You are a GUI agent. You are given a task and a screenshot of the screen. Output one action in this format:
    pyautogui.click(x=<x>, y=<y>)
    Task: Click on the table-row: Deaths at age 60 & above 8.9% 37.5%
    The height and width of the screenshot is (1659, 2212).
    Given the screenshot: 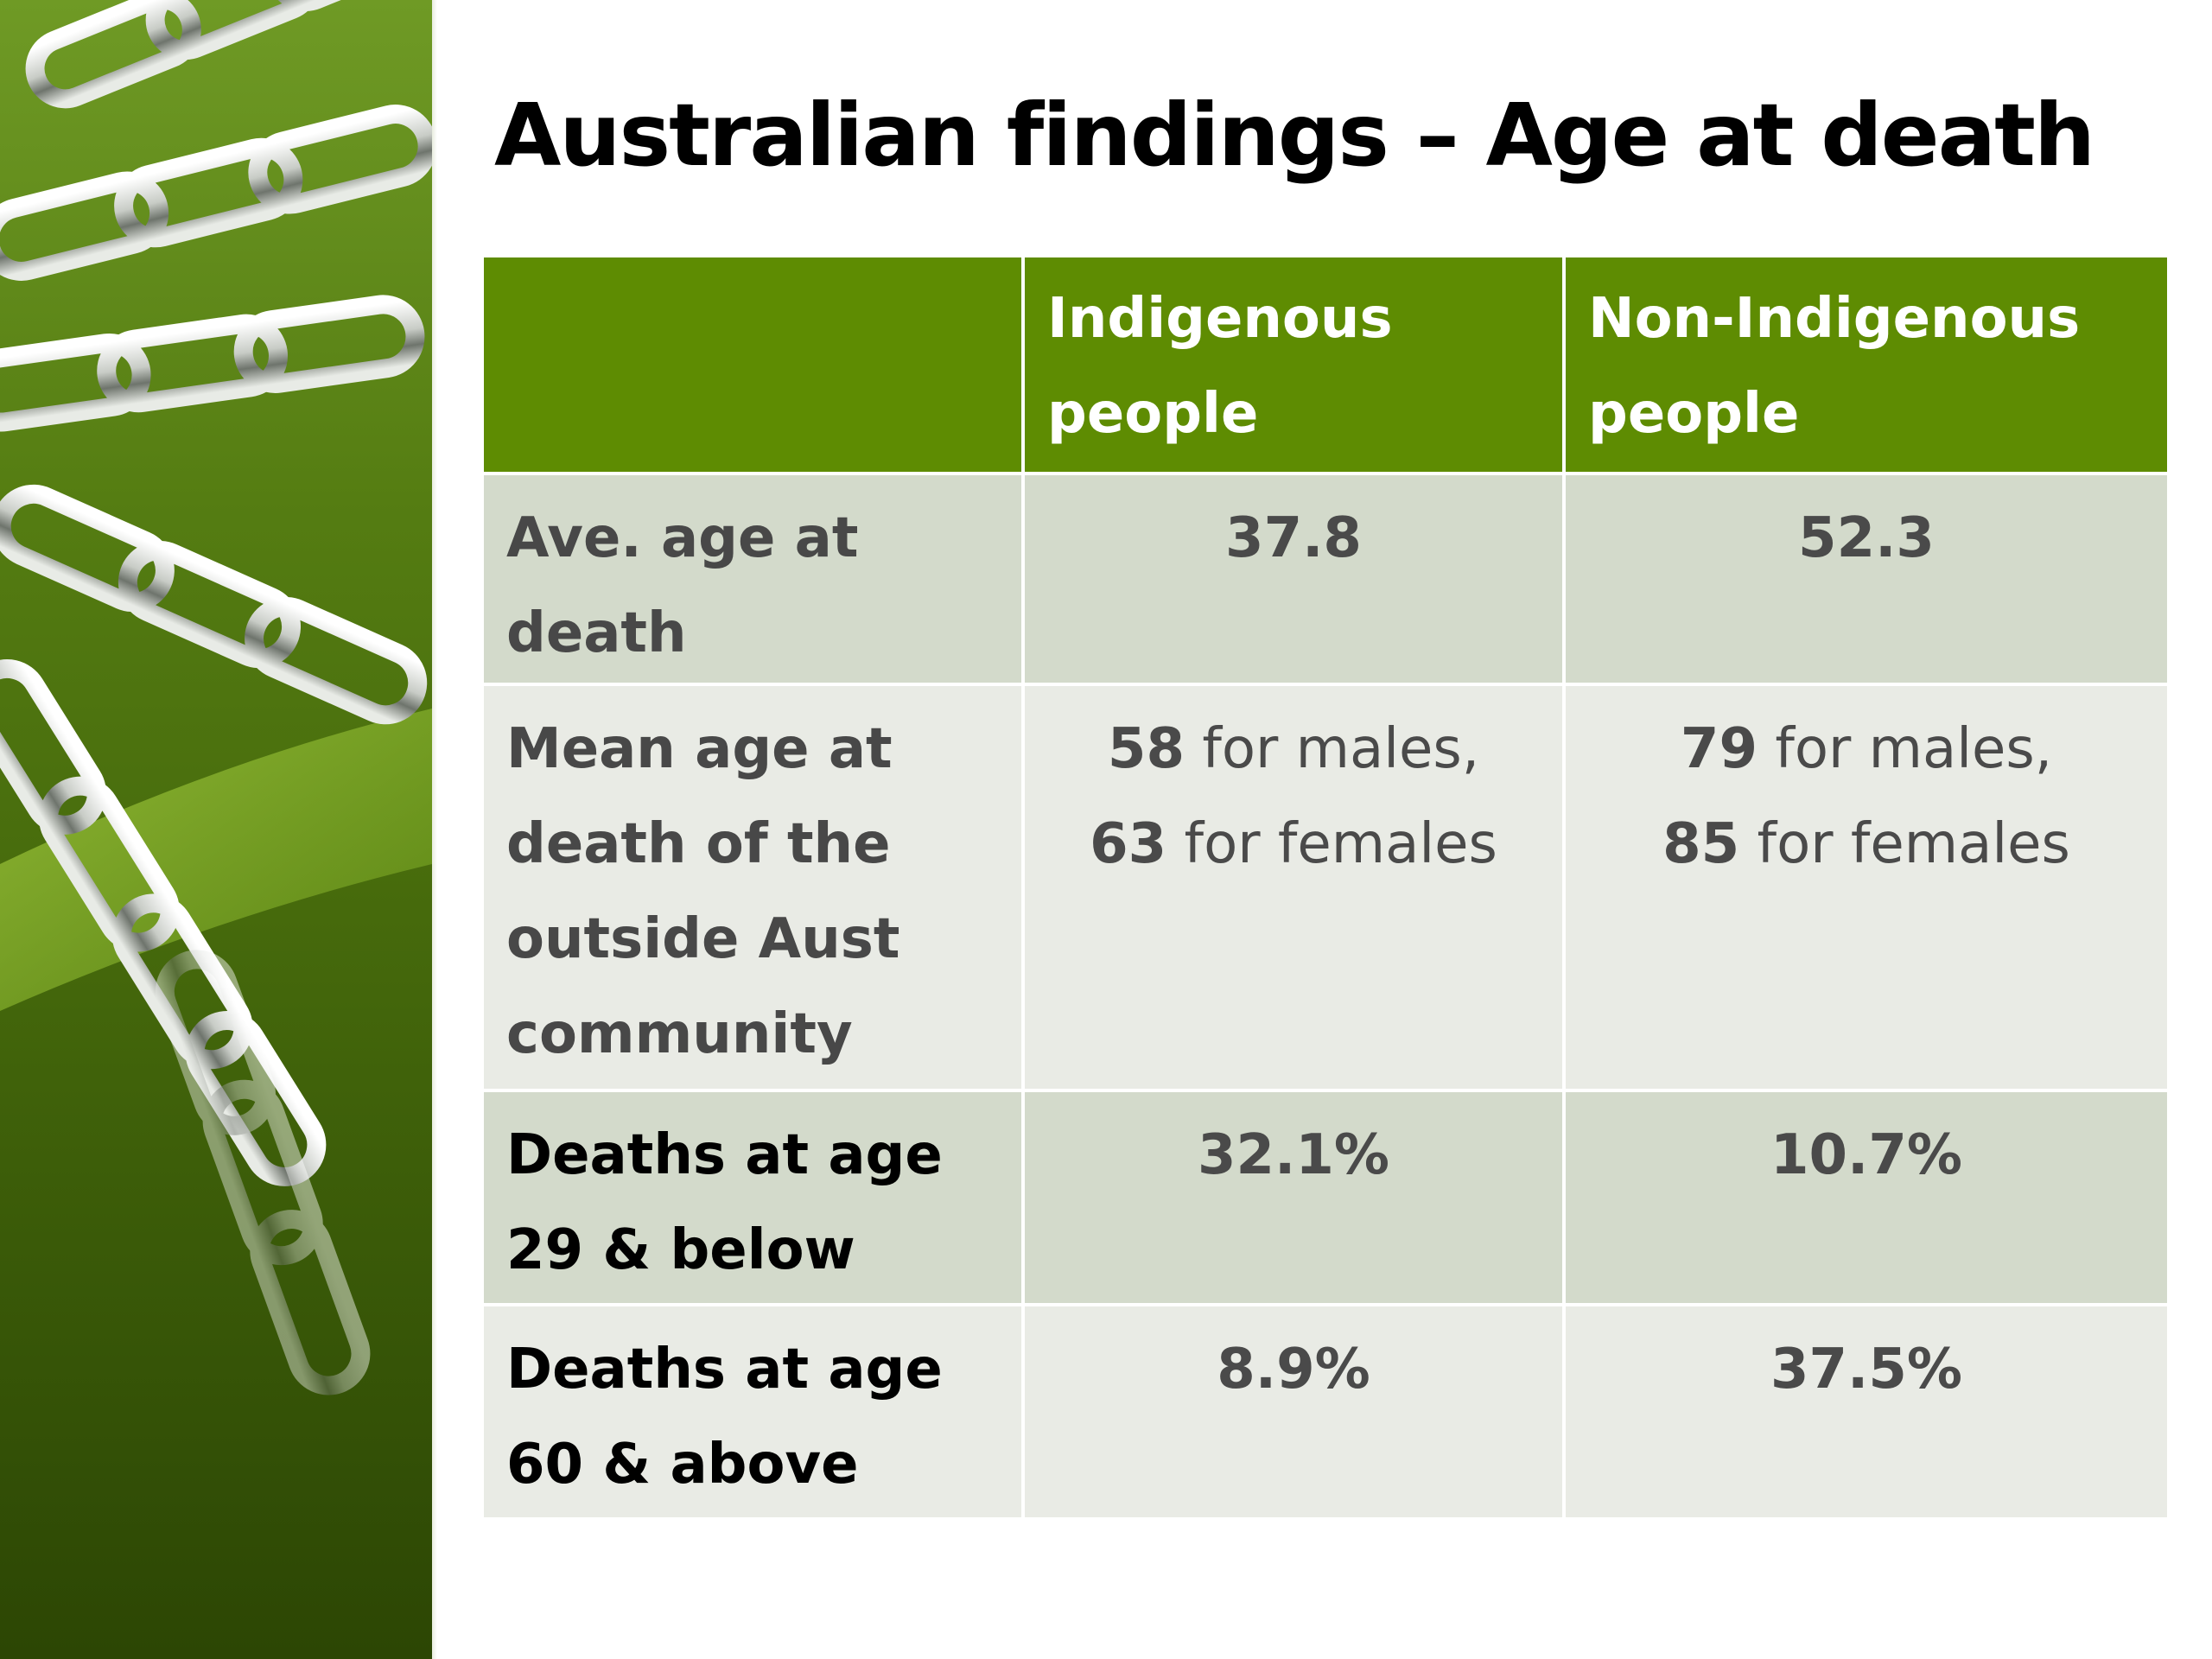 What is the action you would take?
    pyautogui.click(x=1325, y=1412)
    